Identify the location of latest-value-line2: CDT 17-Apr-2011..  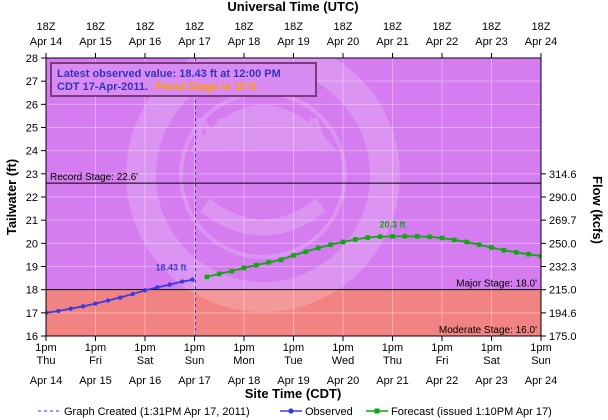
(102, 87).